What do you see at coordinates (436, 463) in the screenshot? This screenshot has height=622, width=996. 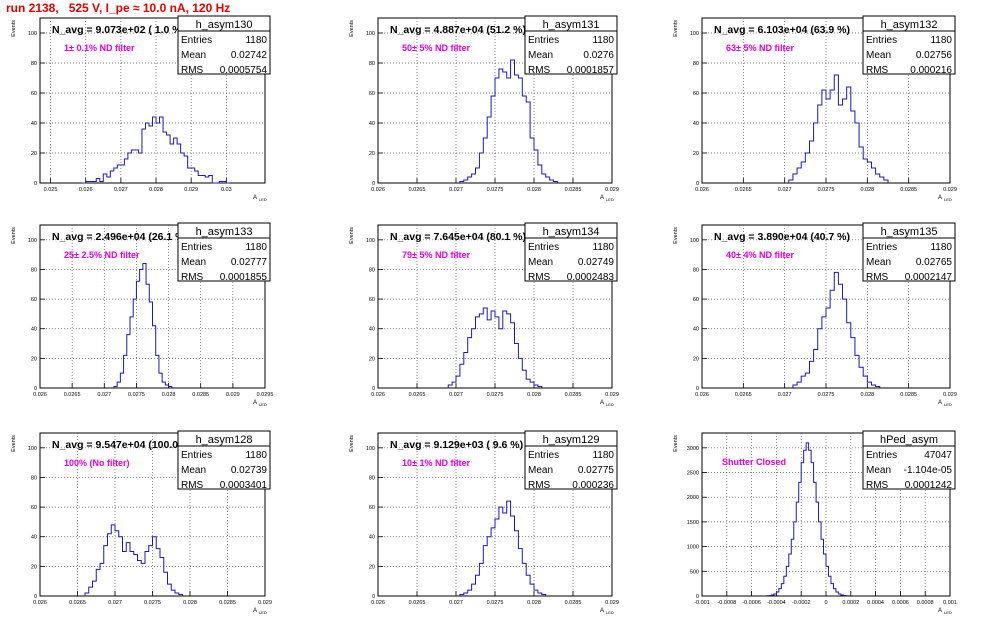 I see `filter-label: 10± 1% ND filter` at bounding box center [436, 463].